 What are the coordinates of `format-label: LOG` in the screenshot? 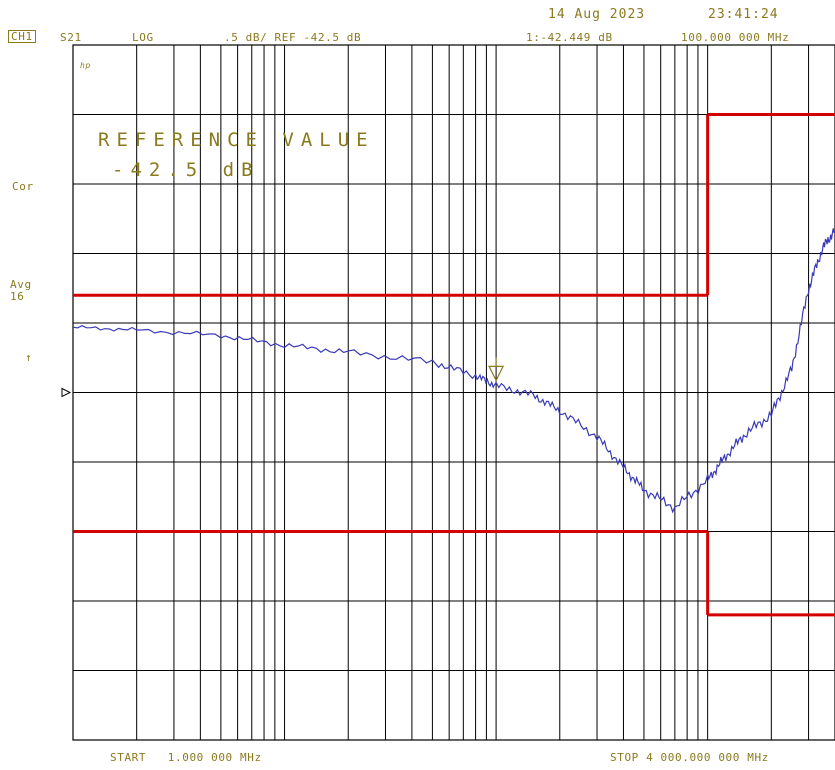 It's located at (143, 37).